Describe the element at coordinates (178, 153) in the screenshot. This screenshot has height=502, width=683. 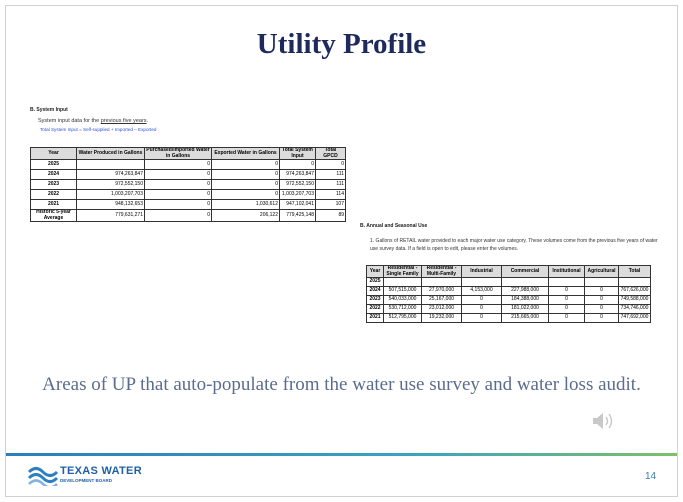
I see `column-header: Purchased/Imported Water in Gallons` at that location.